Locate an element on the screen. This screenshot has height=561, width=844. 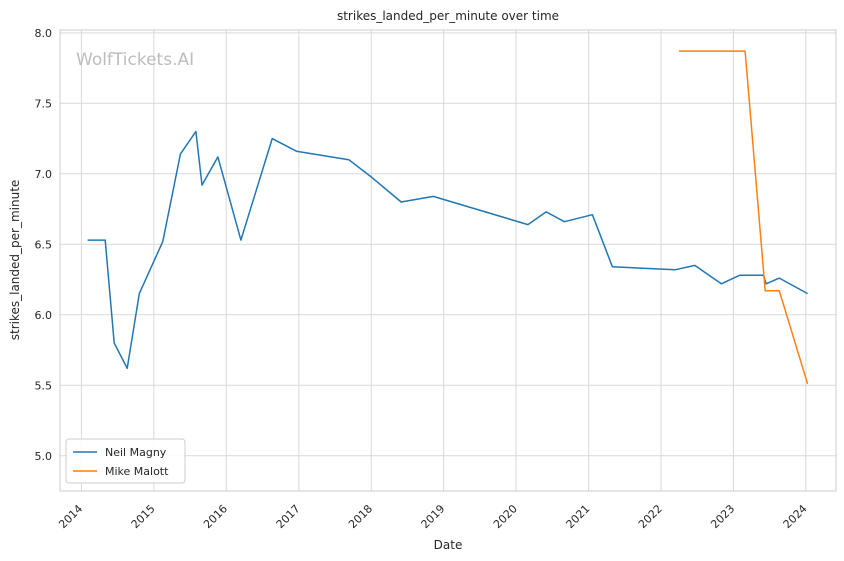
y-tick-label: 5.5 is located at coordinates (44, 385).